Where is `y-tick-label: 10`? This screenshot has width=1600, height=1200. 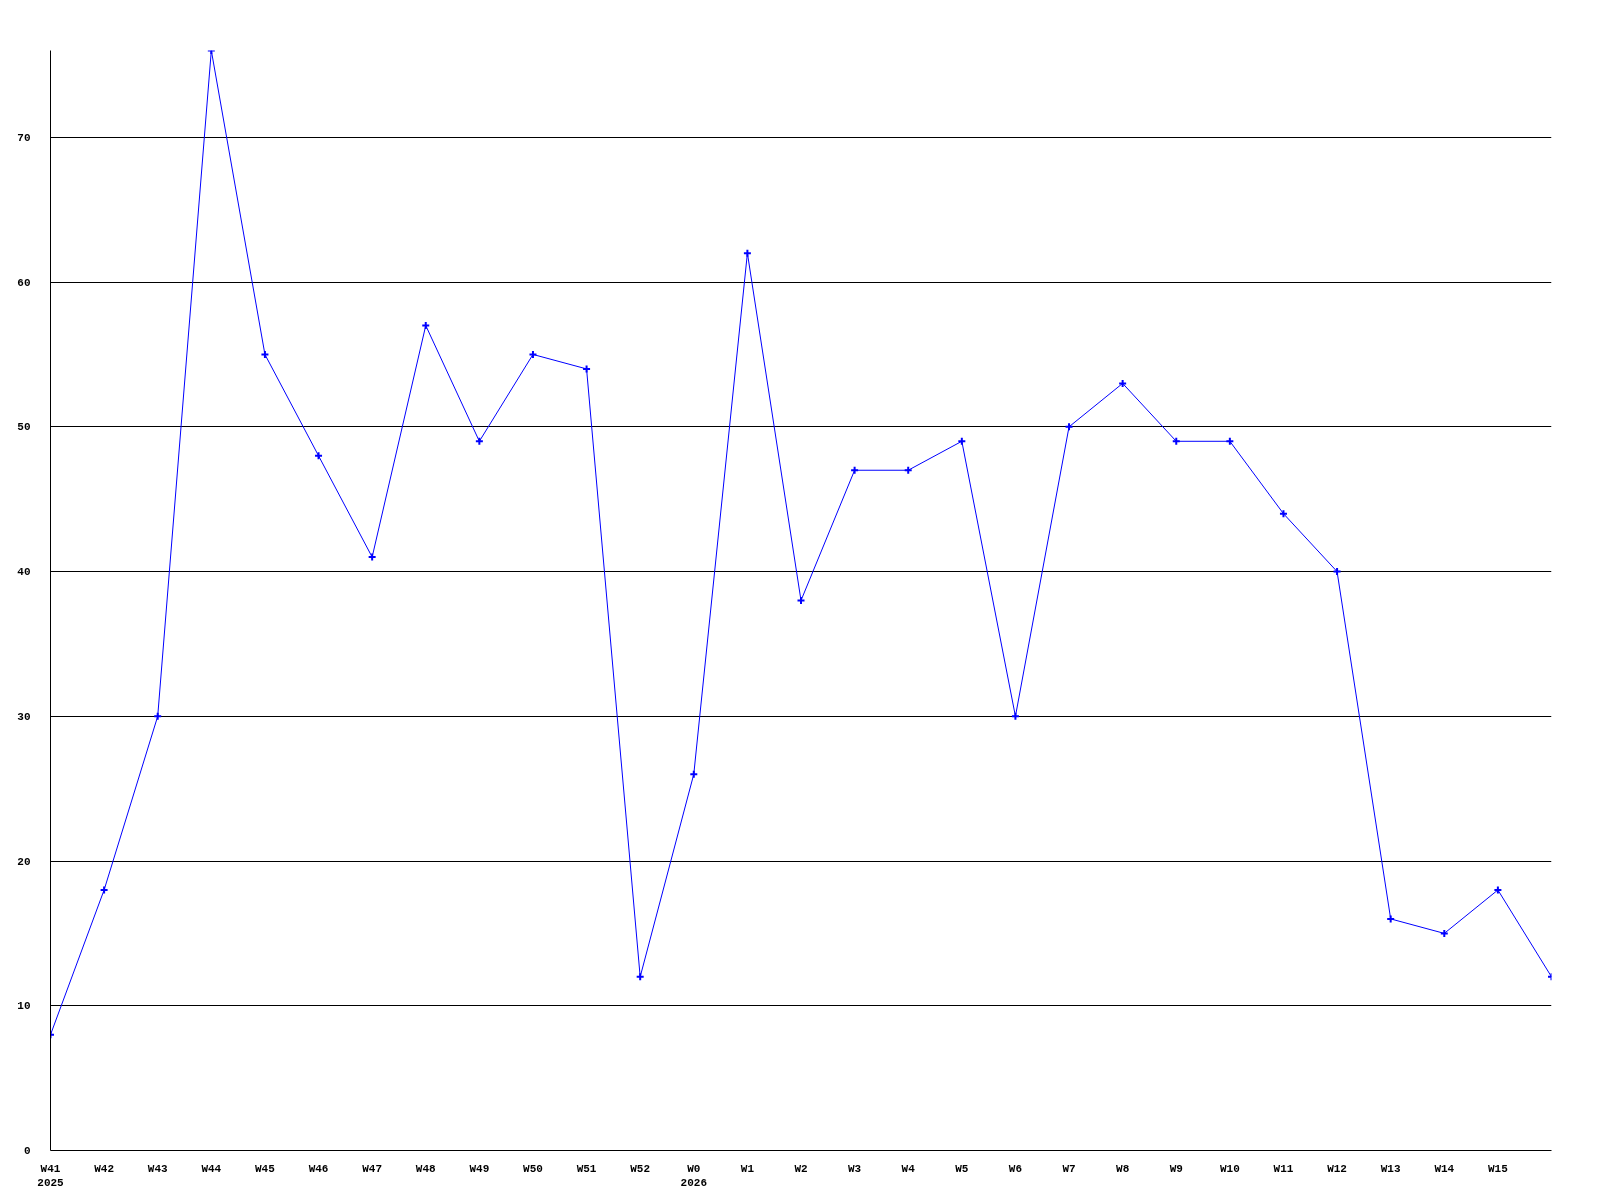
y-tick-label: 10 is located at coordinates (24, 1006).